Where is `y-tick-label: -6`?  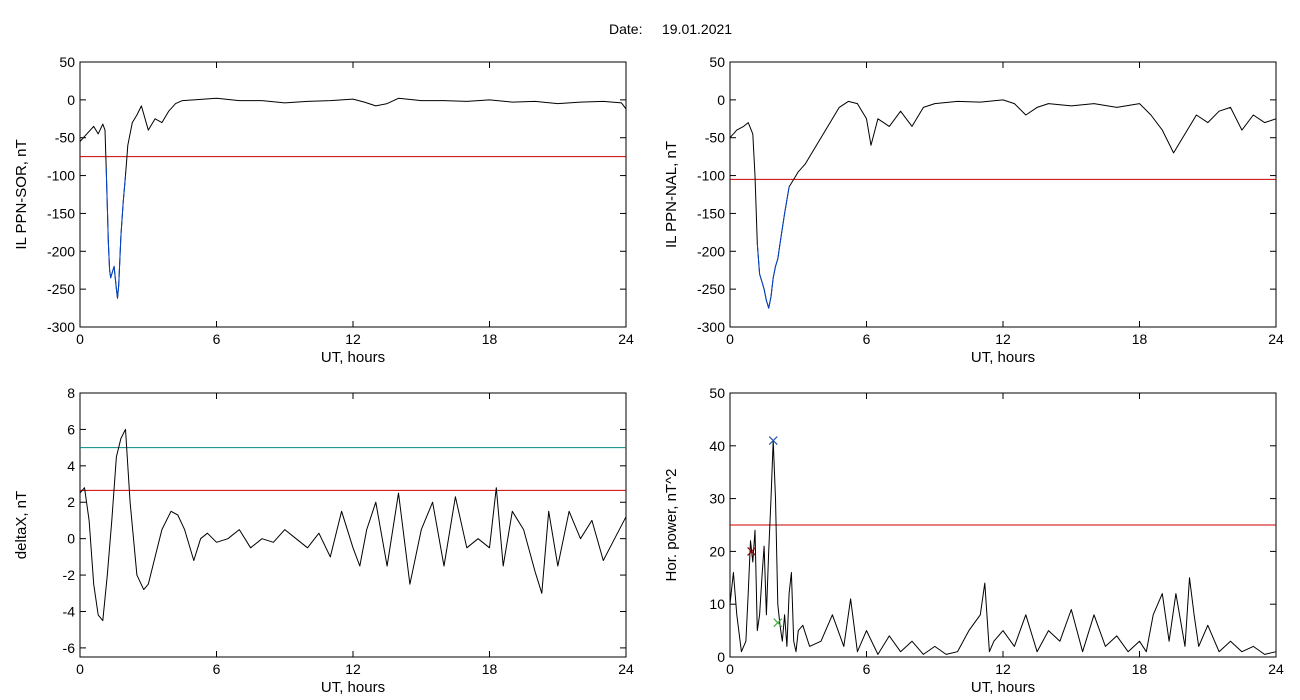
y-tick-label: -6 is located at coordinates (69, 648).